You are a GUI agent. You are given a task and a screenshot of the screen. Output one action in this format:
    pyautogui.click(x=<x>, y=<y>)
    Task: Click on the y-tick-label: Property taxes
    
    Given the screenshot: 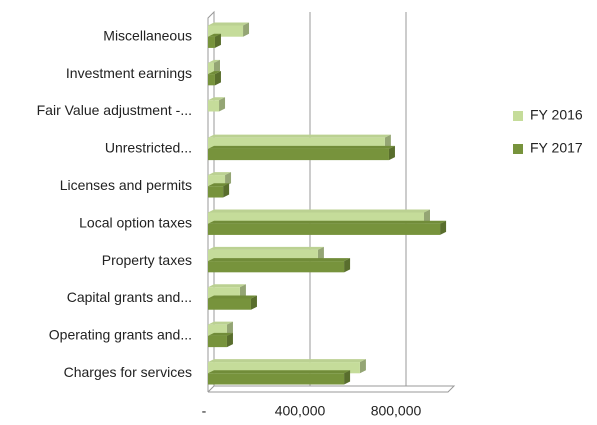 What is the action you would take?
    pyautogui.click(x=147, y=260)
    